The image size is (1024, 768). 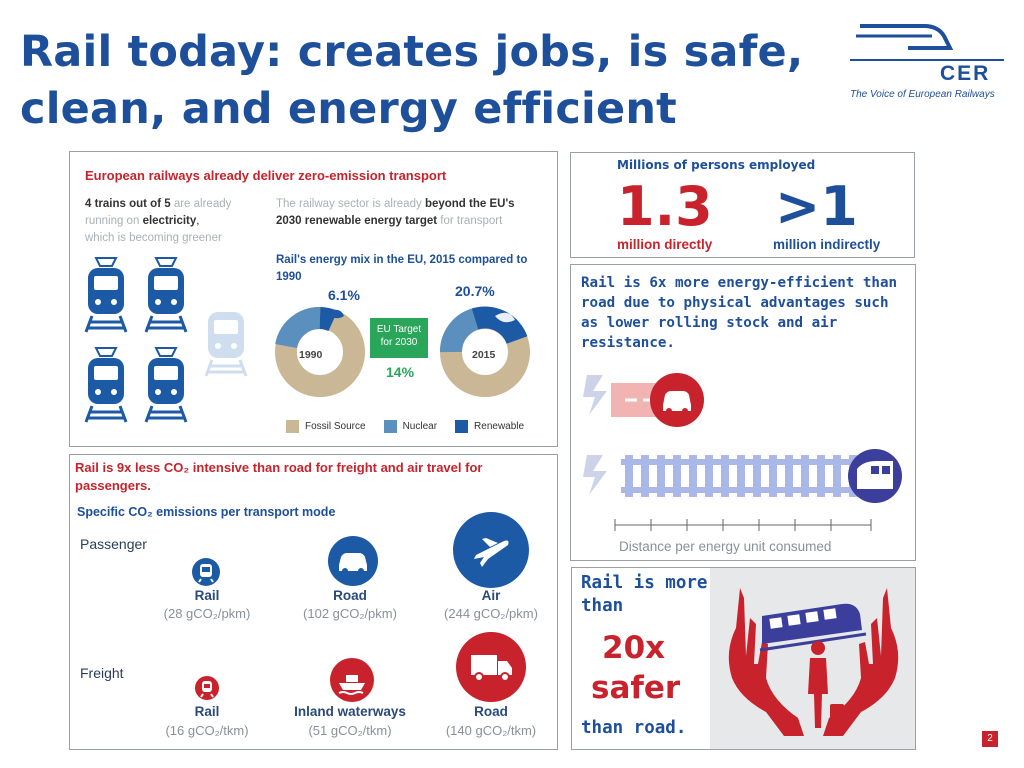 I want to click on freight-road-label: Road, so click(x=491, y=711).